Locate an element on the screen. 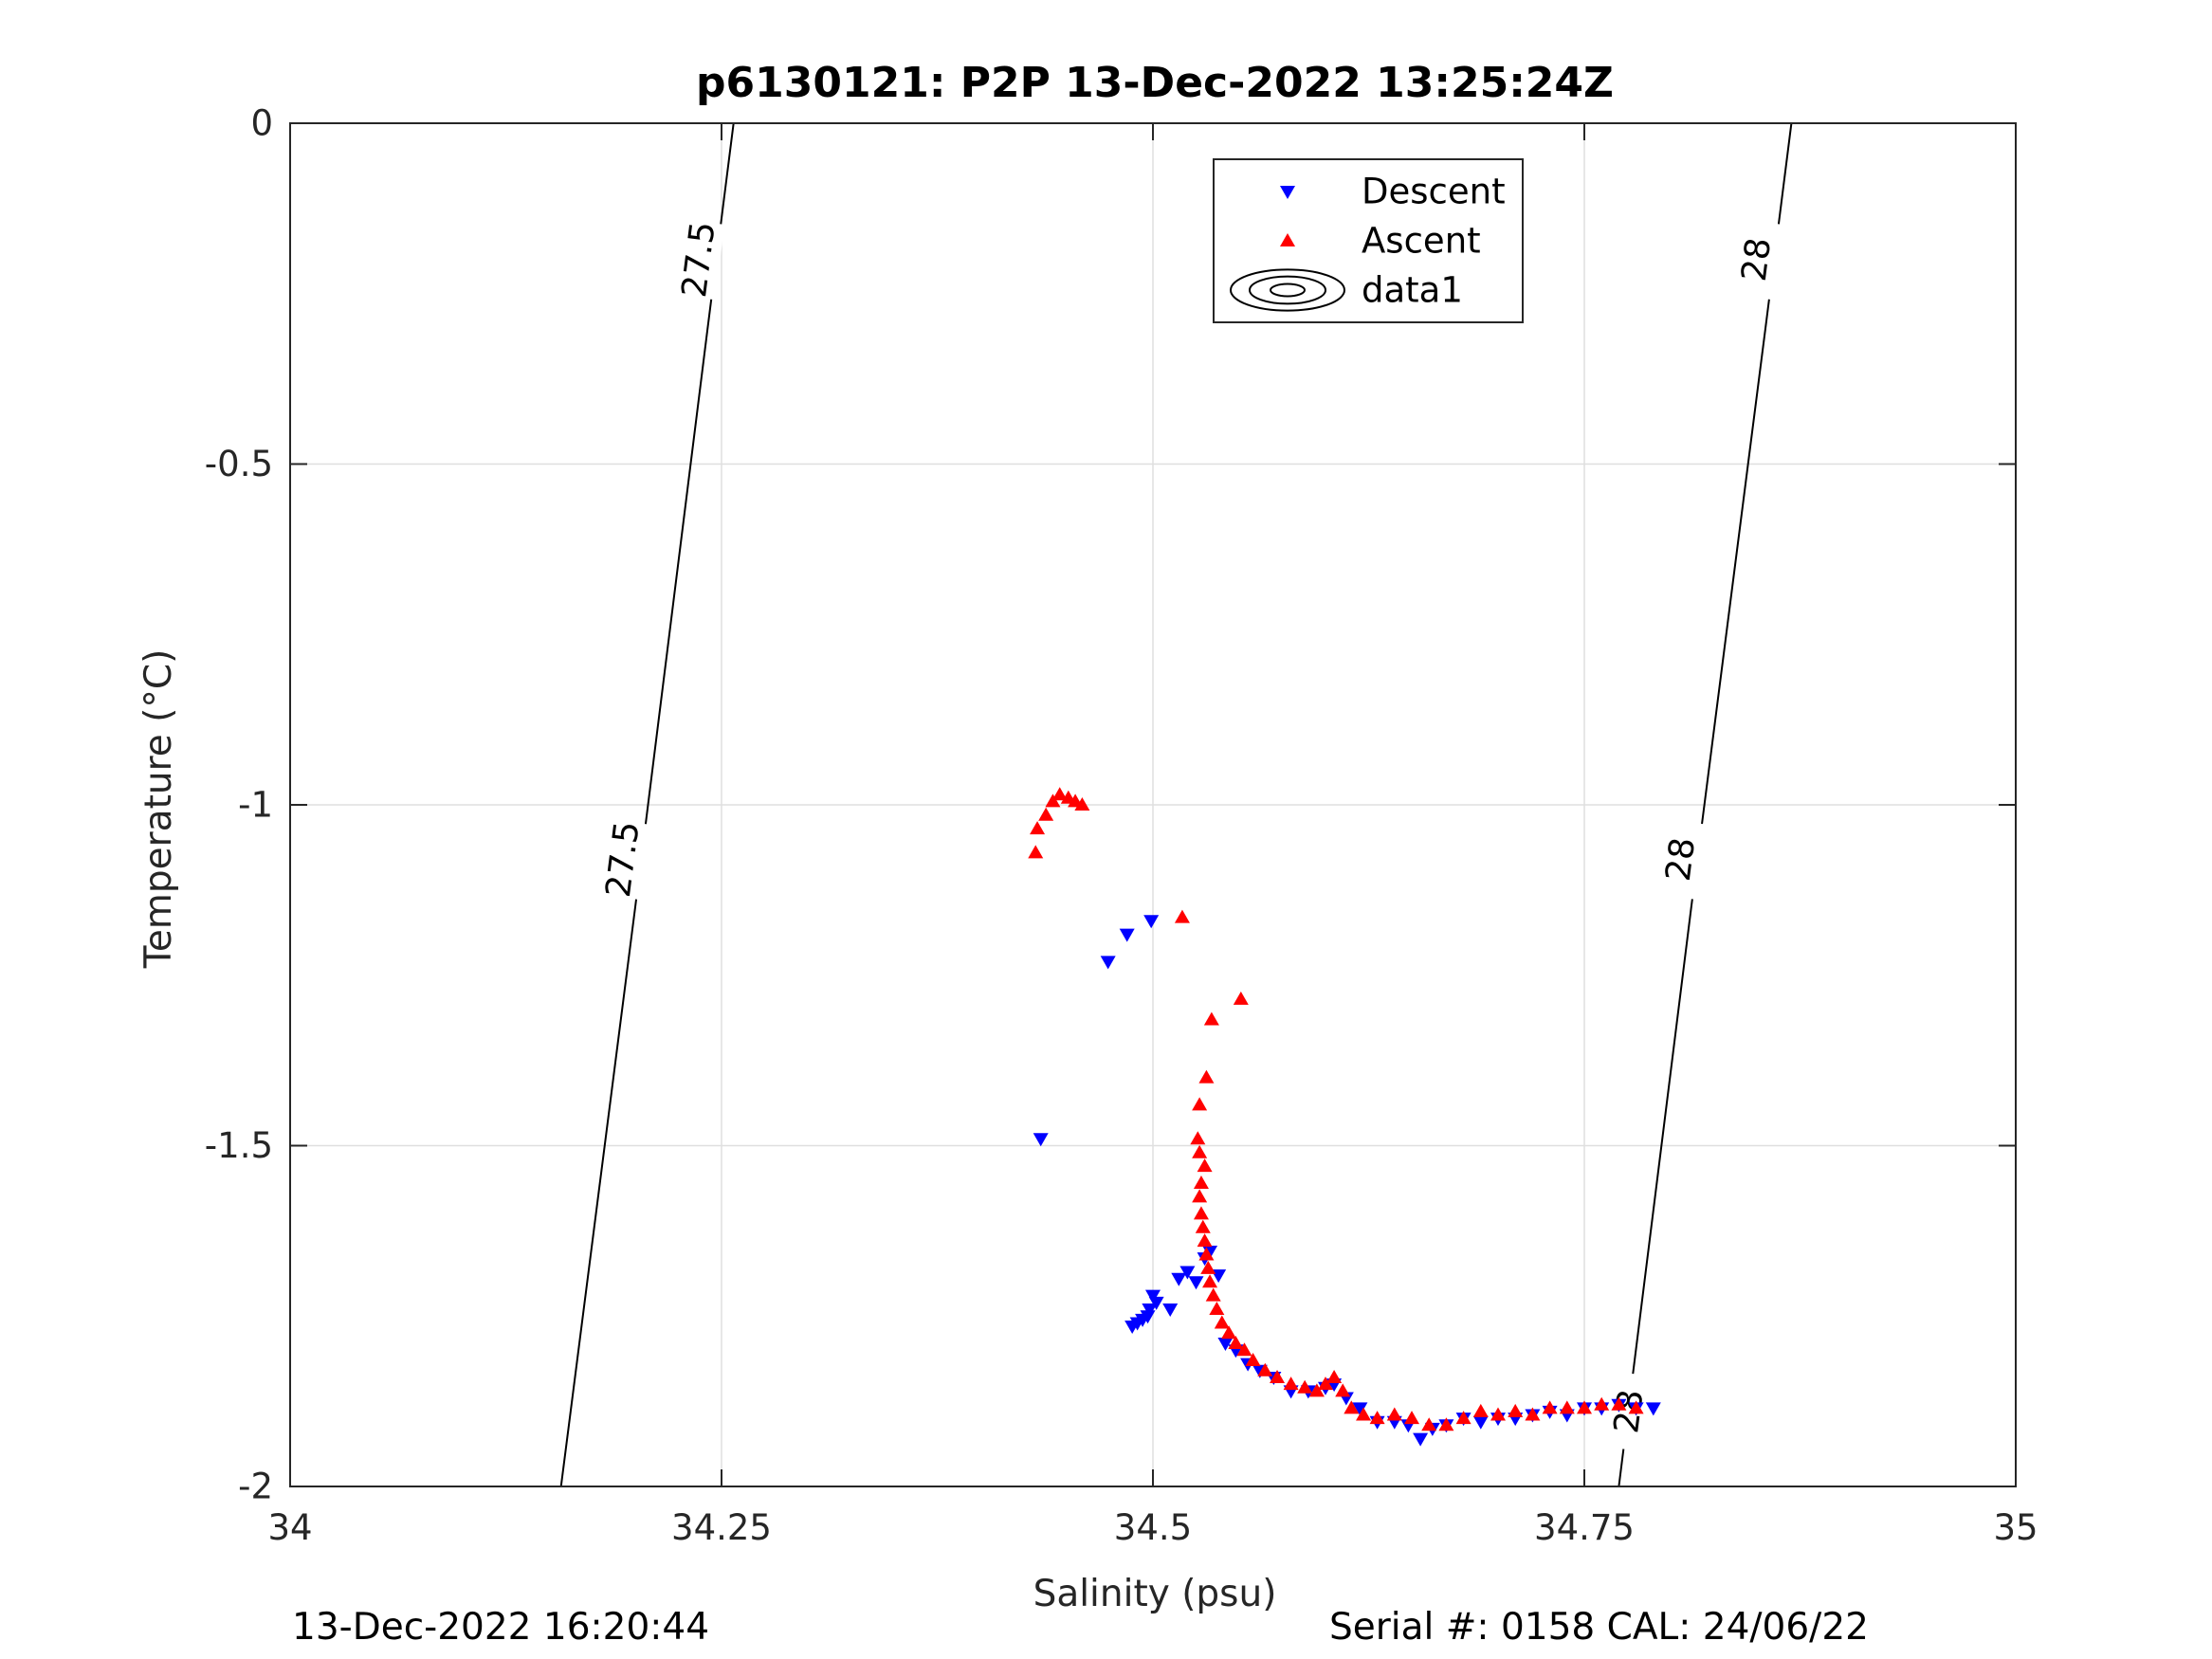  legend-label: Descent is located at coordinates (1434, 192).